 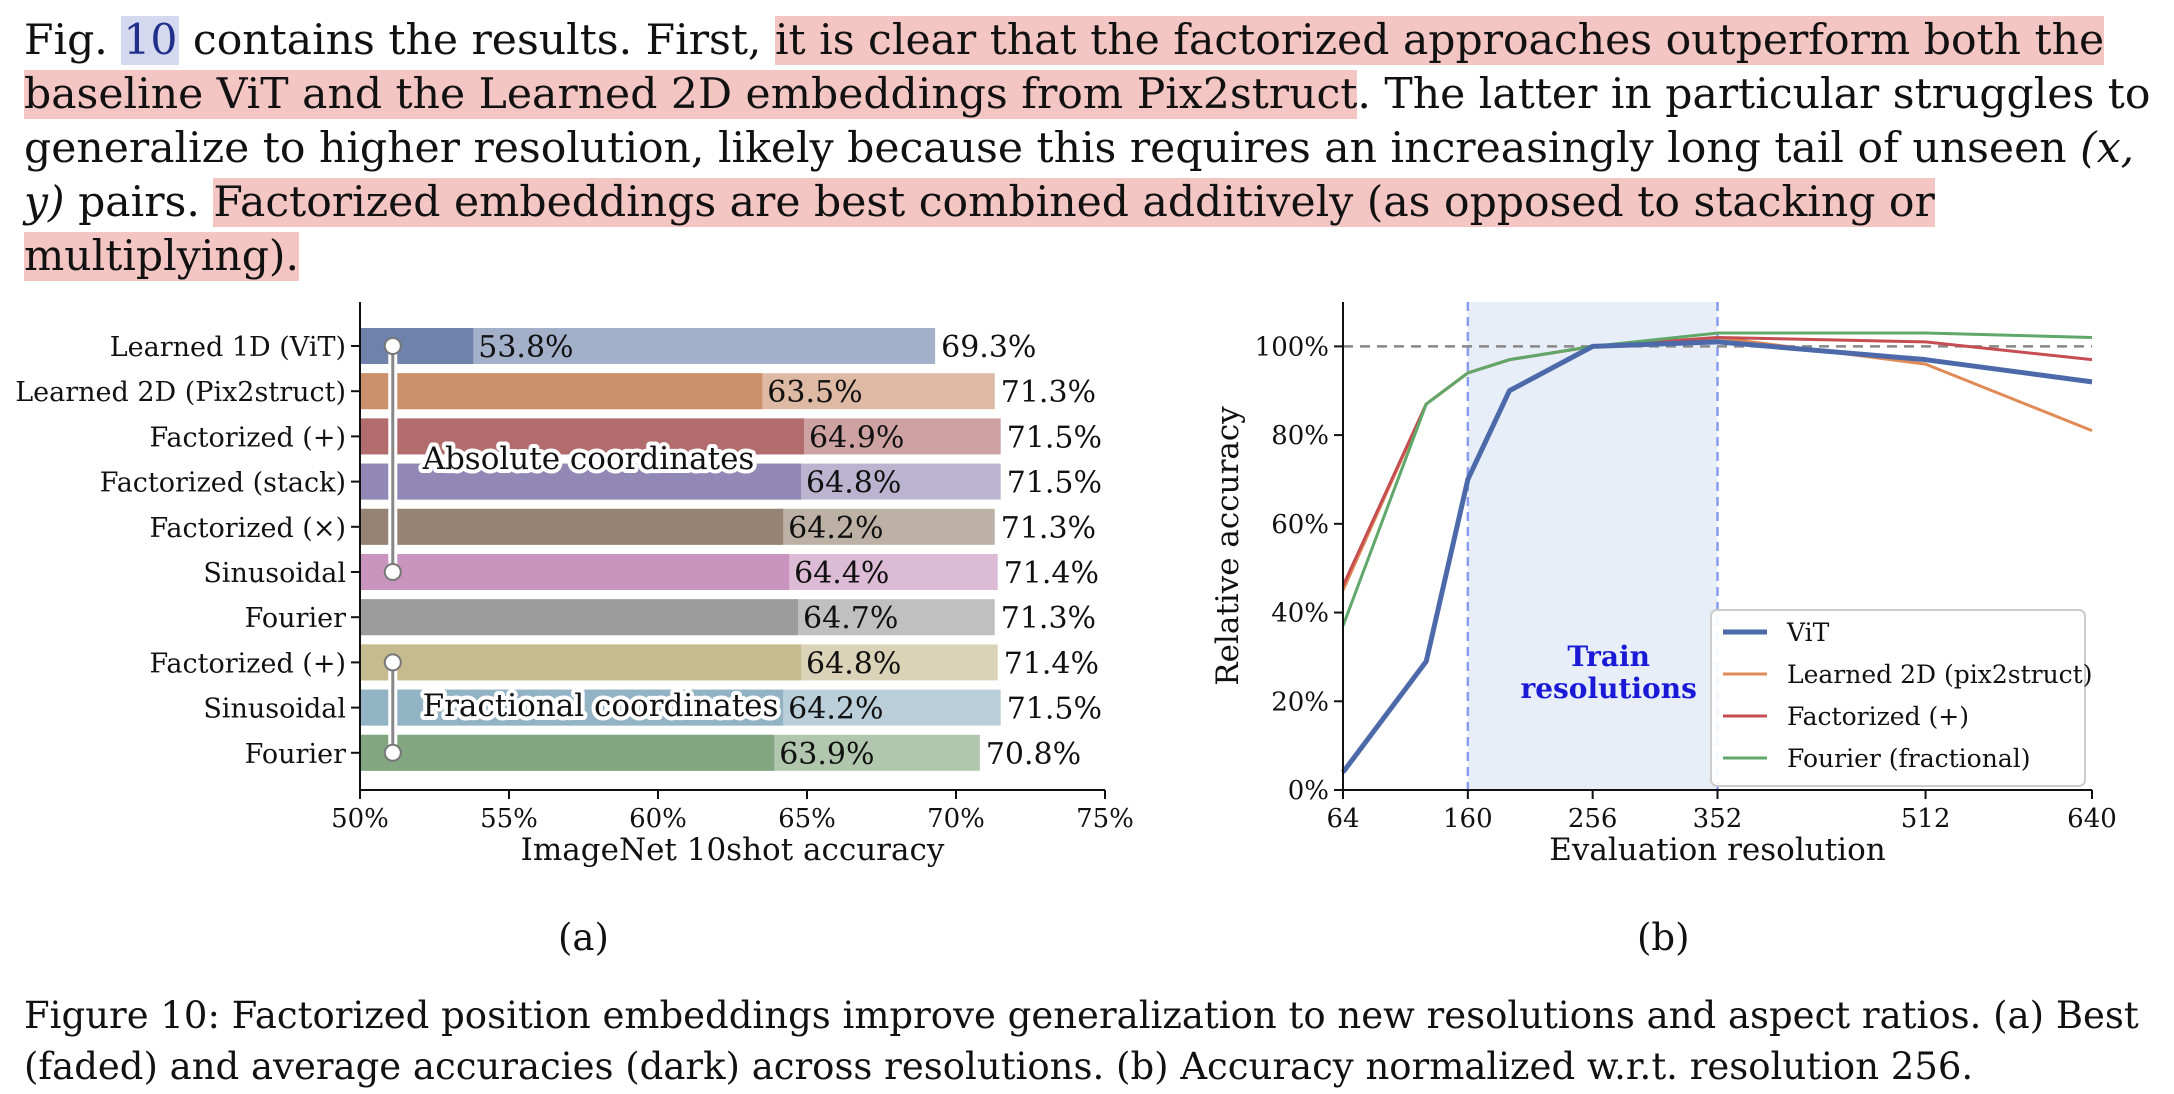 What do you see at coordinates (1593, 819) in the screenshot?
I see `x-tick-label: 256` at bounding box center [1593, 819].